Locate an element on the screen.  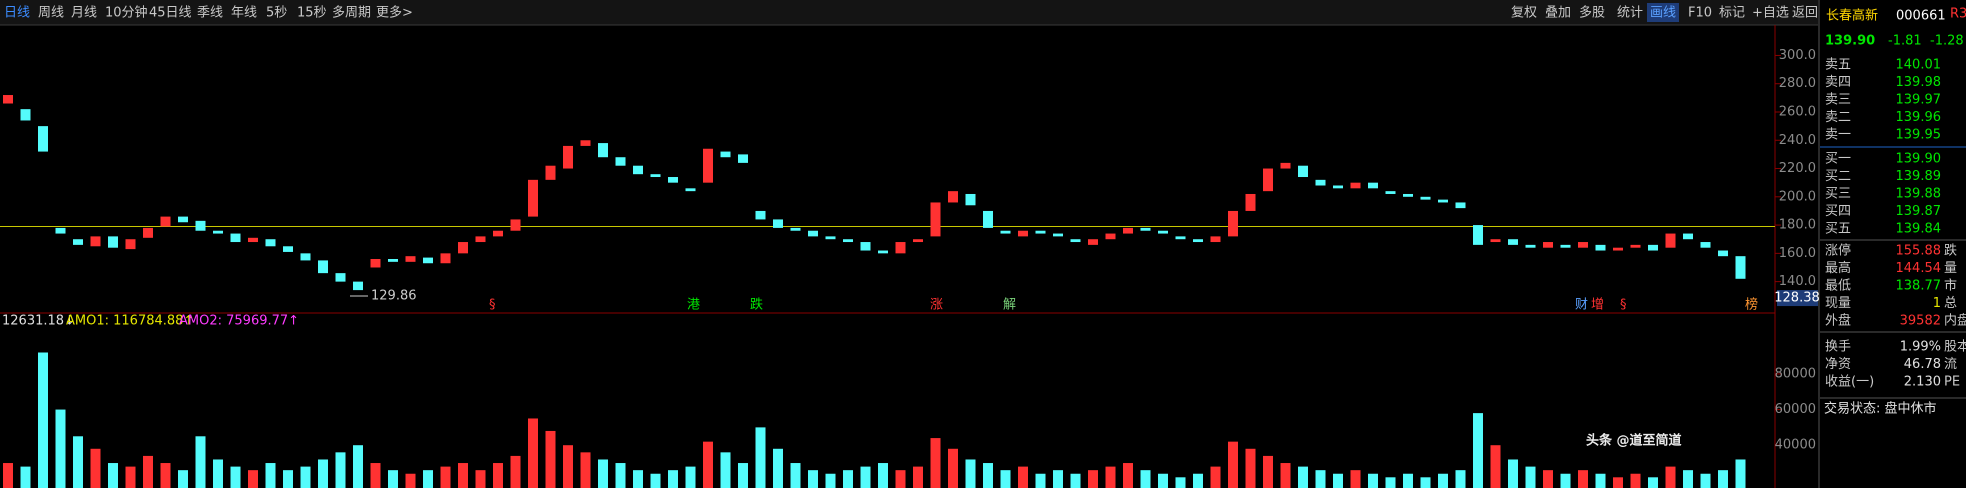
book-label: 卖二 is located at coordinates (1838, 117).